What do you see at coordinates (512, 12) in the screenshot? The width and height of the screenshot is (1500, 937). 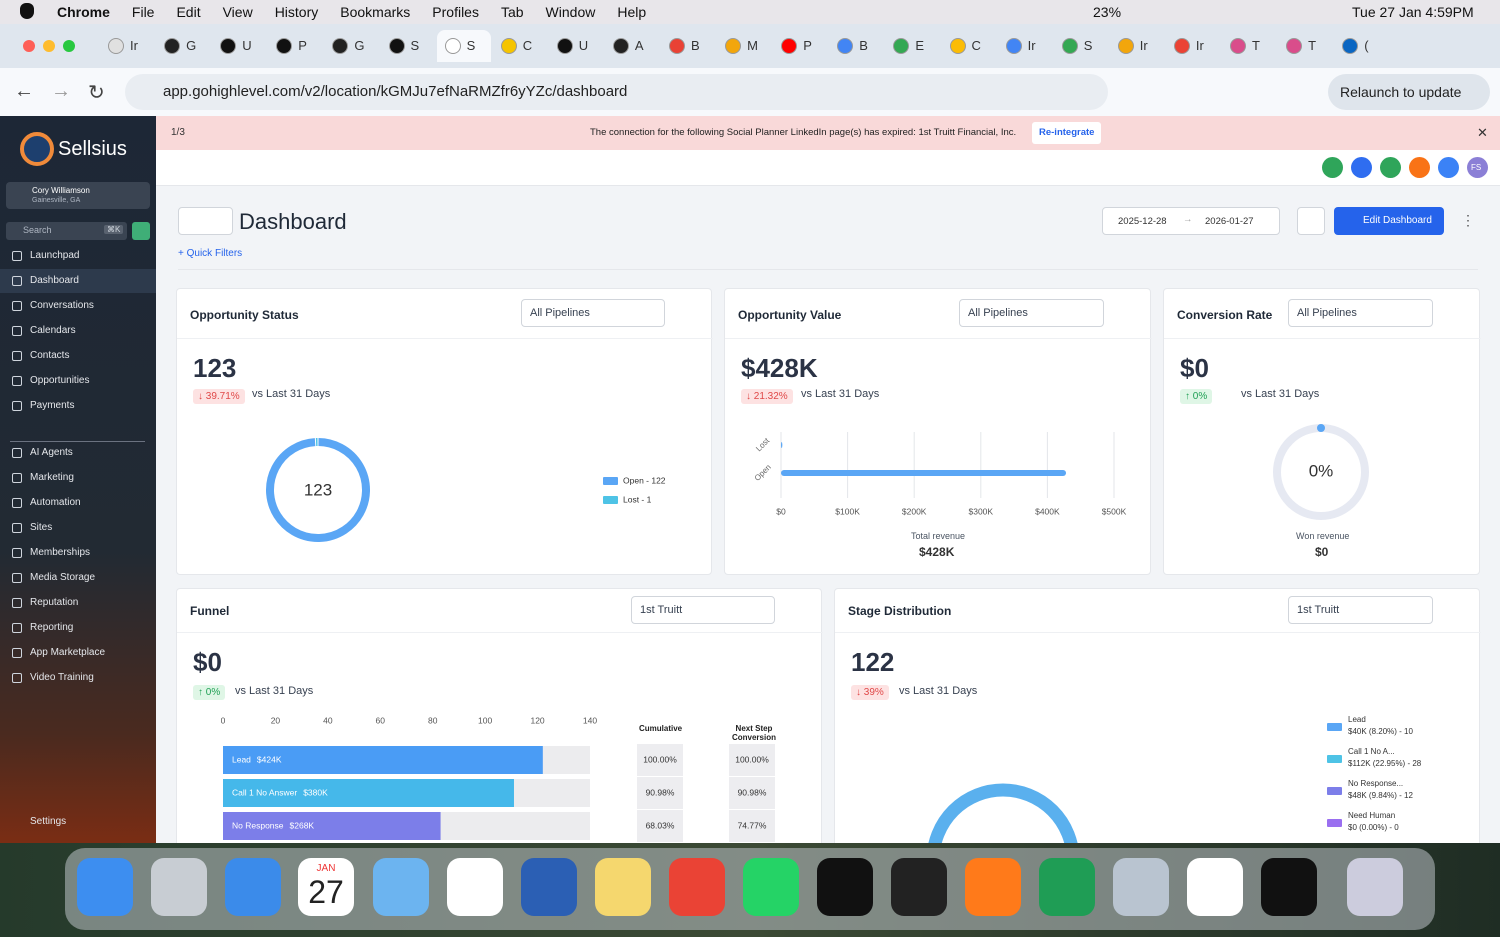 I see `menu-item: Tab` at bounding box center [512, 12].